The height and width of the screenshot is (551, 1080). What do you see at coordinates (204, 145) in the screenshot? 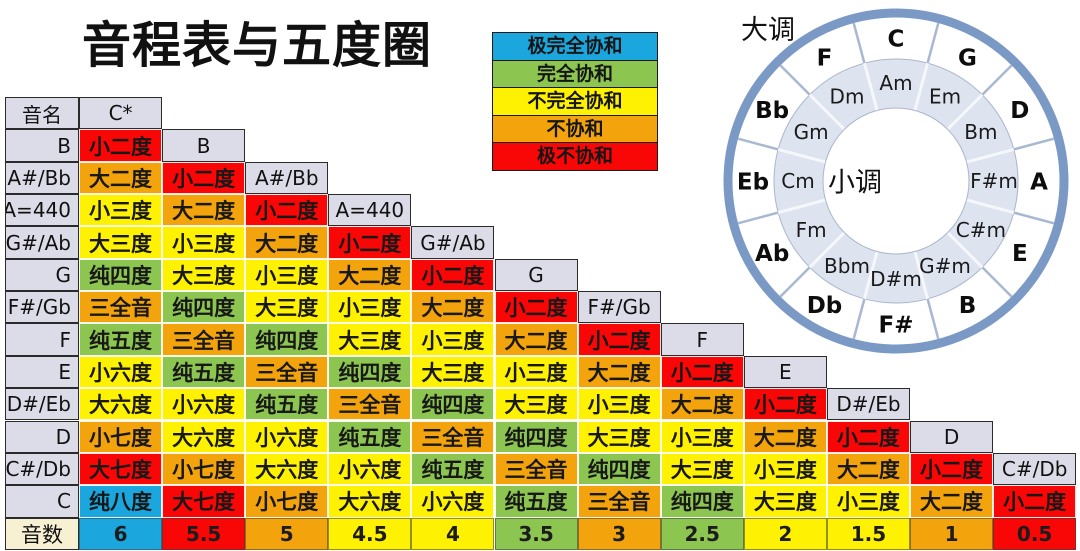
I see `diagonal-column-header-cell: B` at bounding box center [204, 145].